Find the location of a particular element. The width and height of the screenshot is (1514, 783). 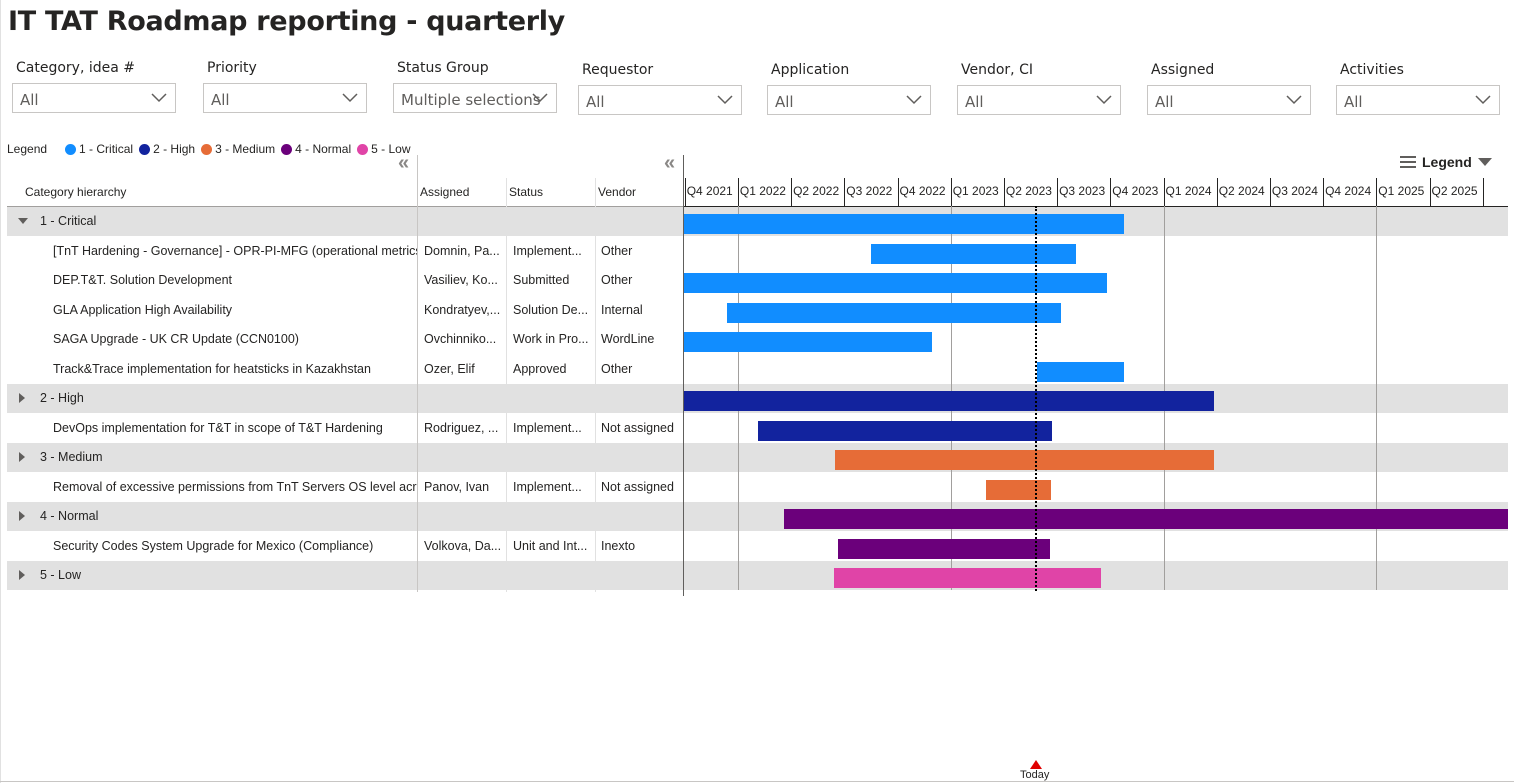

group-row: 1 - Critical is located at coordinates (345, 221).